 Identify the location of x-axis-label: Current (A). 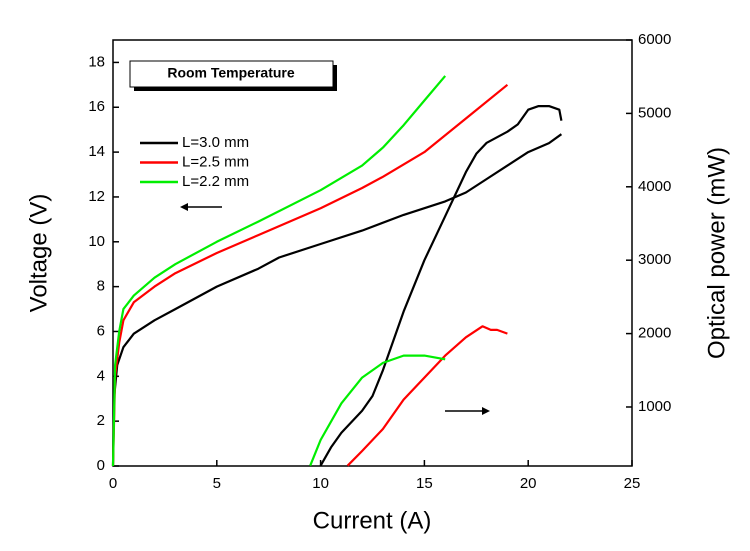
(372, 520).